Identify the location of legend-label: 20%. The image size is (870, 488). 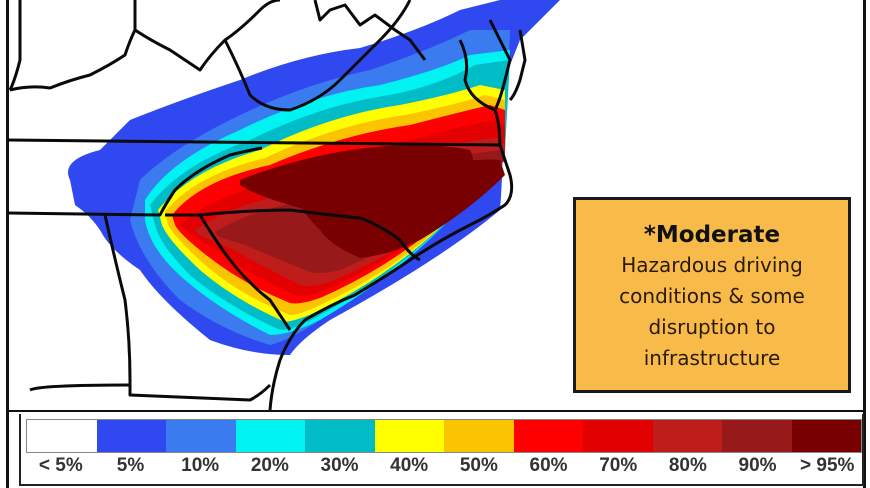
(269, 465).